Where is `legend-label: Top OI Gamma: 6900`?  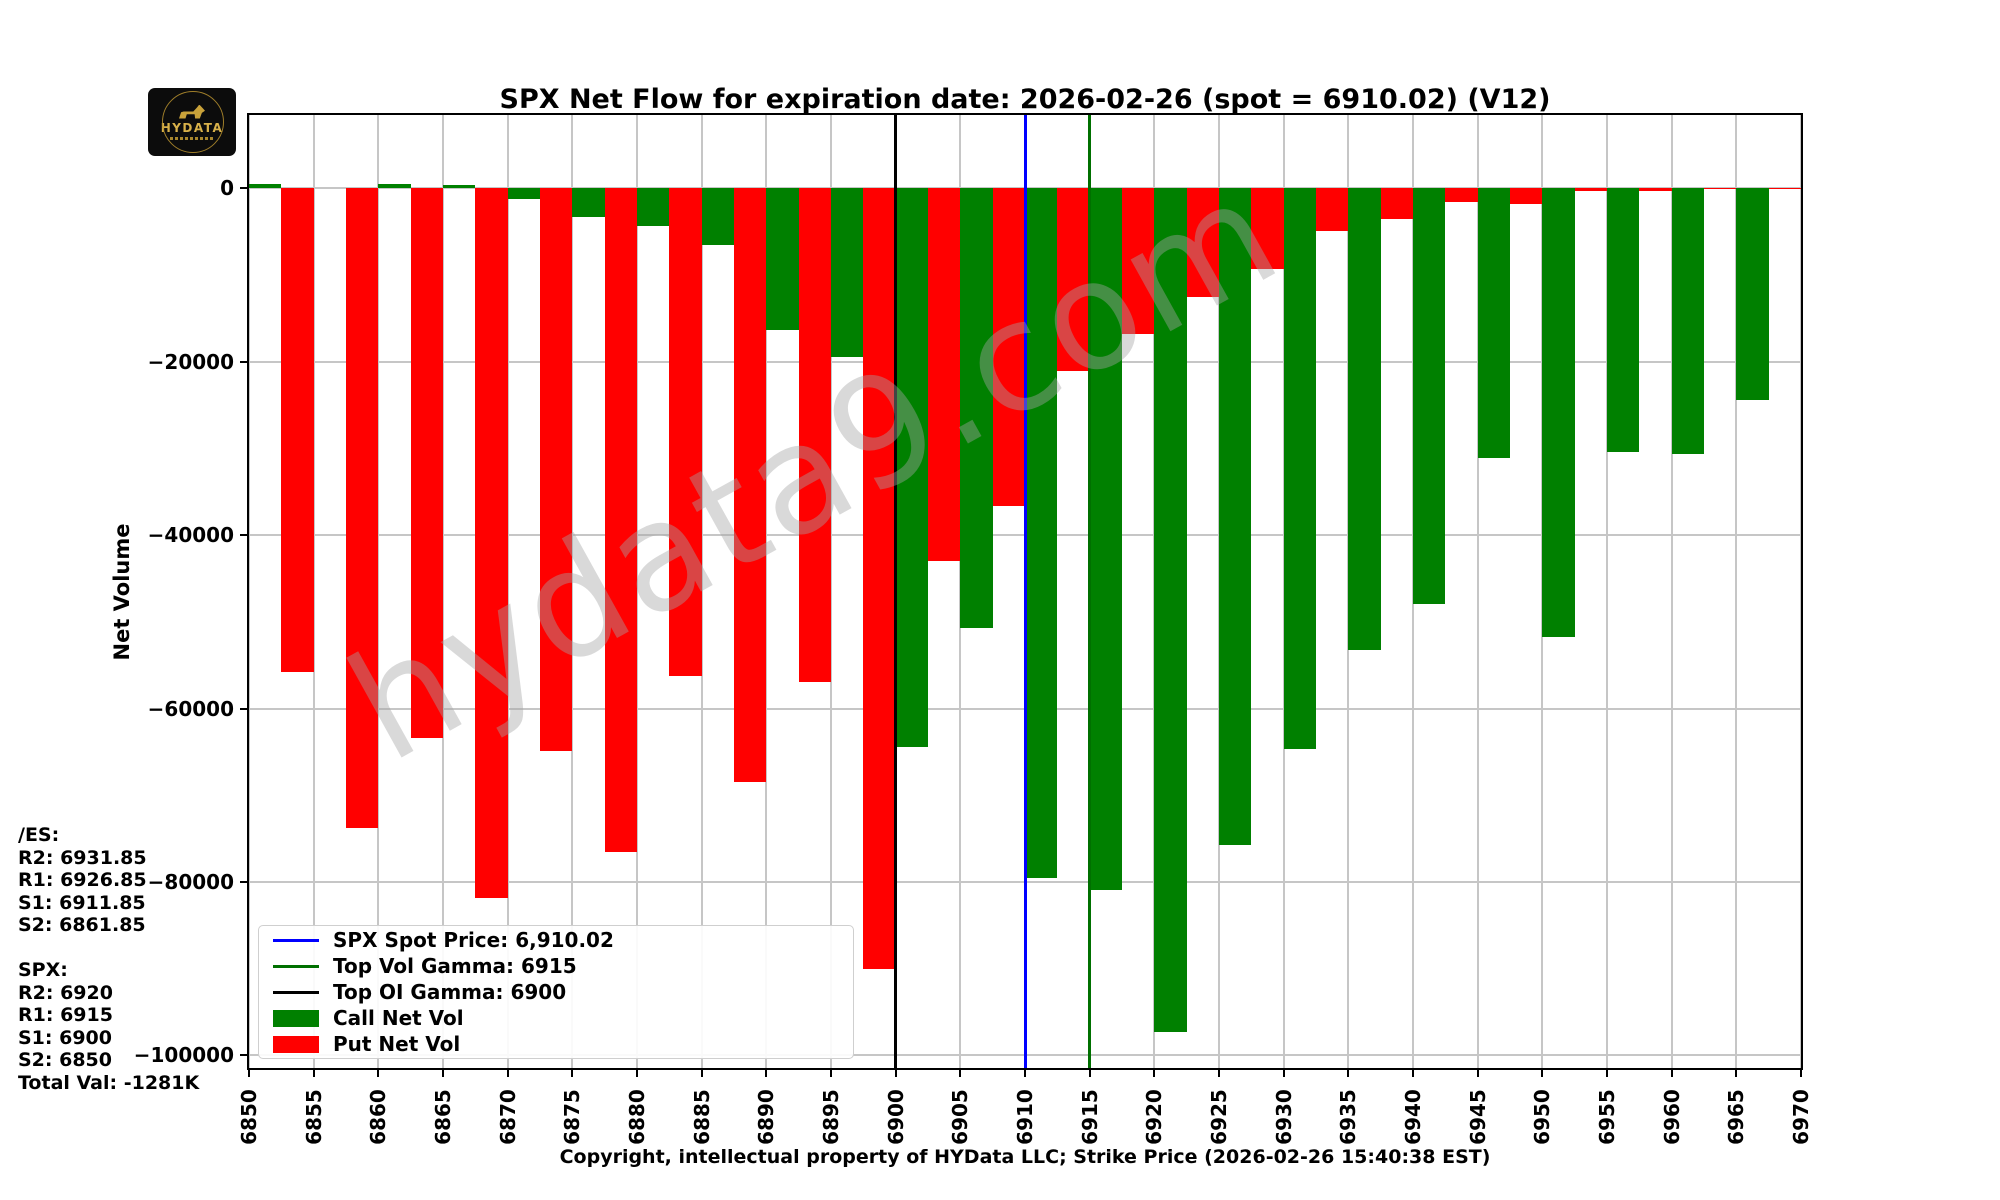 legend-label: Top OI Gamma: 6900 is located at coordinates (450, 992).